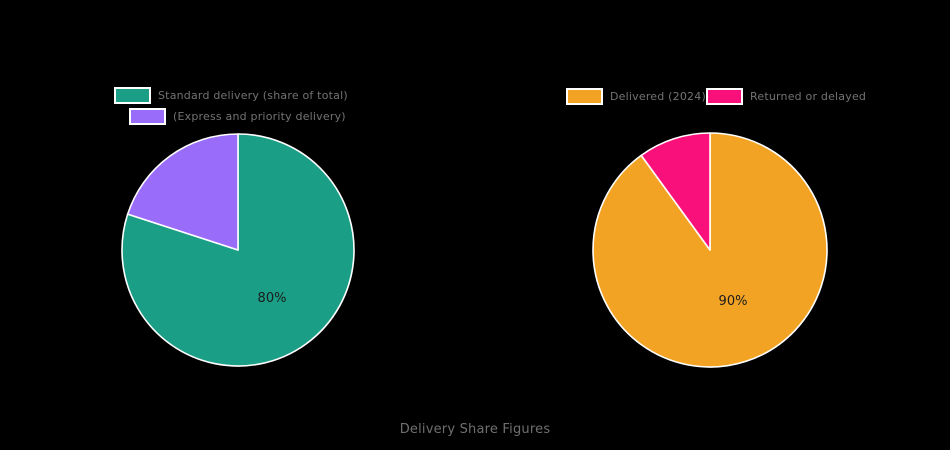  I want to click on orange-swatch-icon, so click(584, 96).